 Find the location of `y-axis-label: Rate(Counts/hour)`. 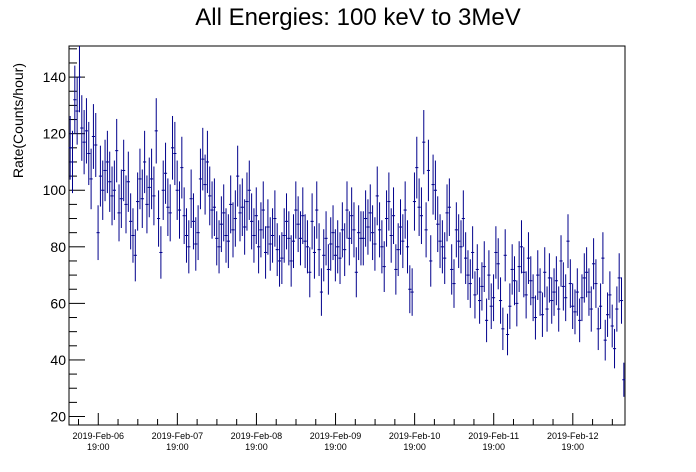

y-axis-label: Rate(Counts/hour) is located at coordinates (18, 120).